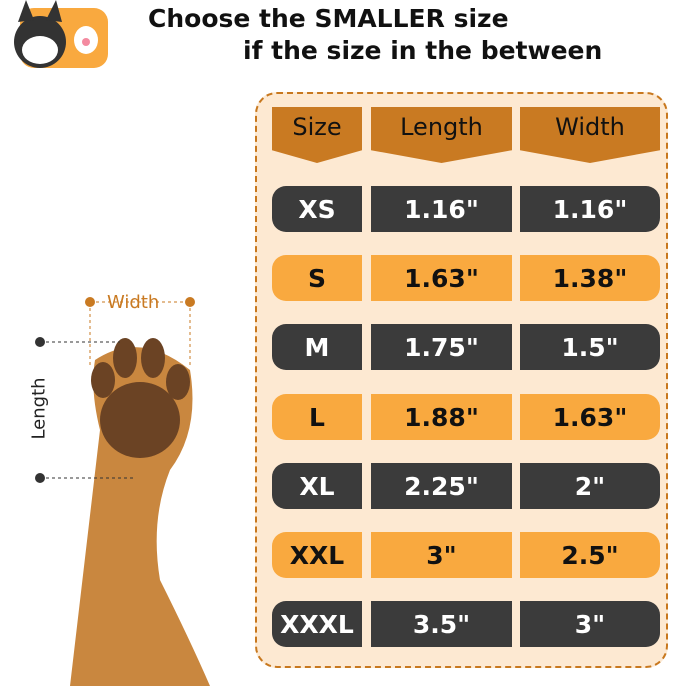 The image size is (679, 686). Describe the element at coordinates (590, 555) in the screenshot. I see `width-cell: 2.5"` at that location.